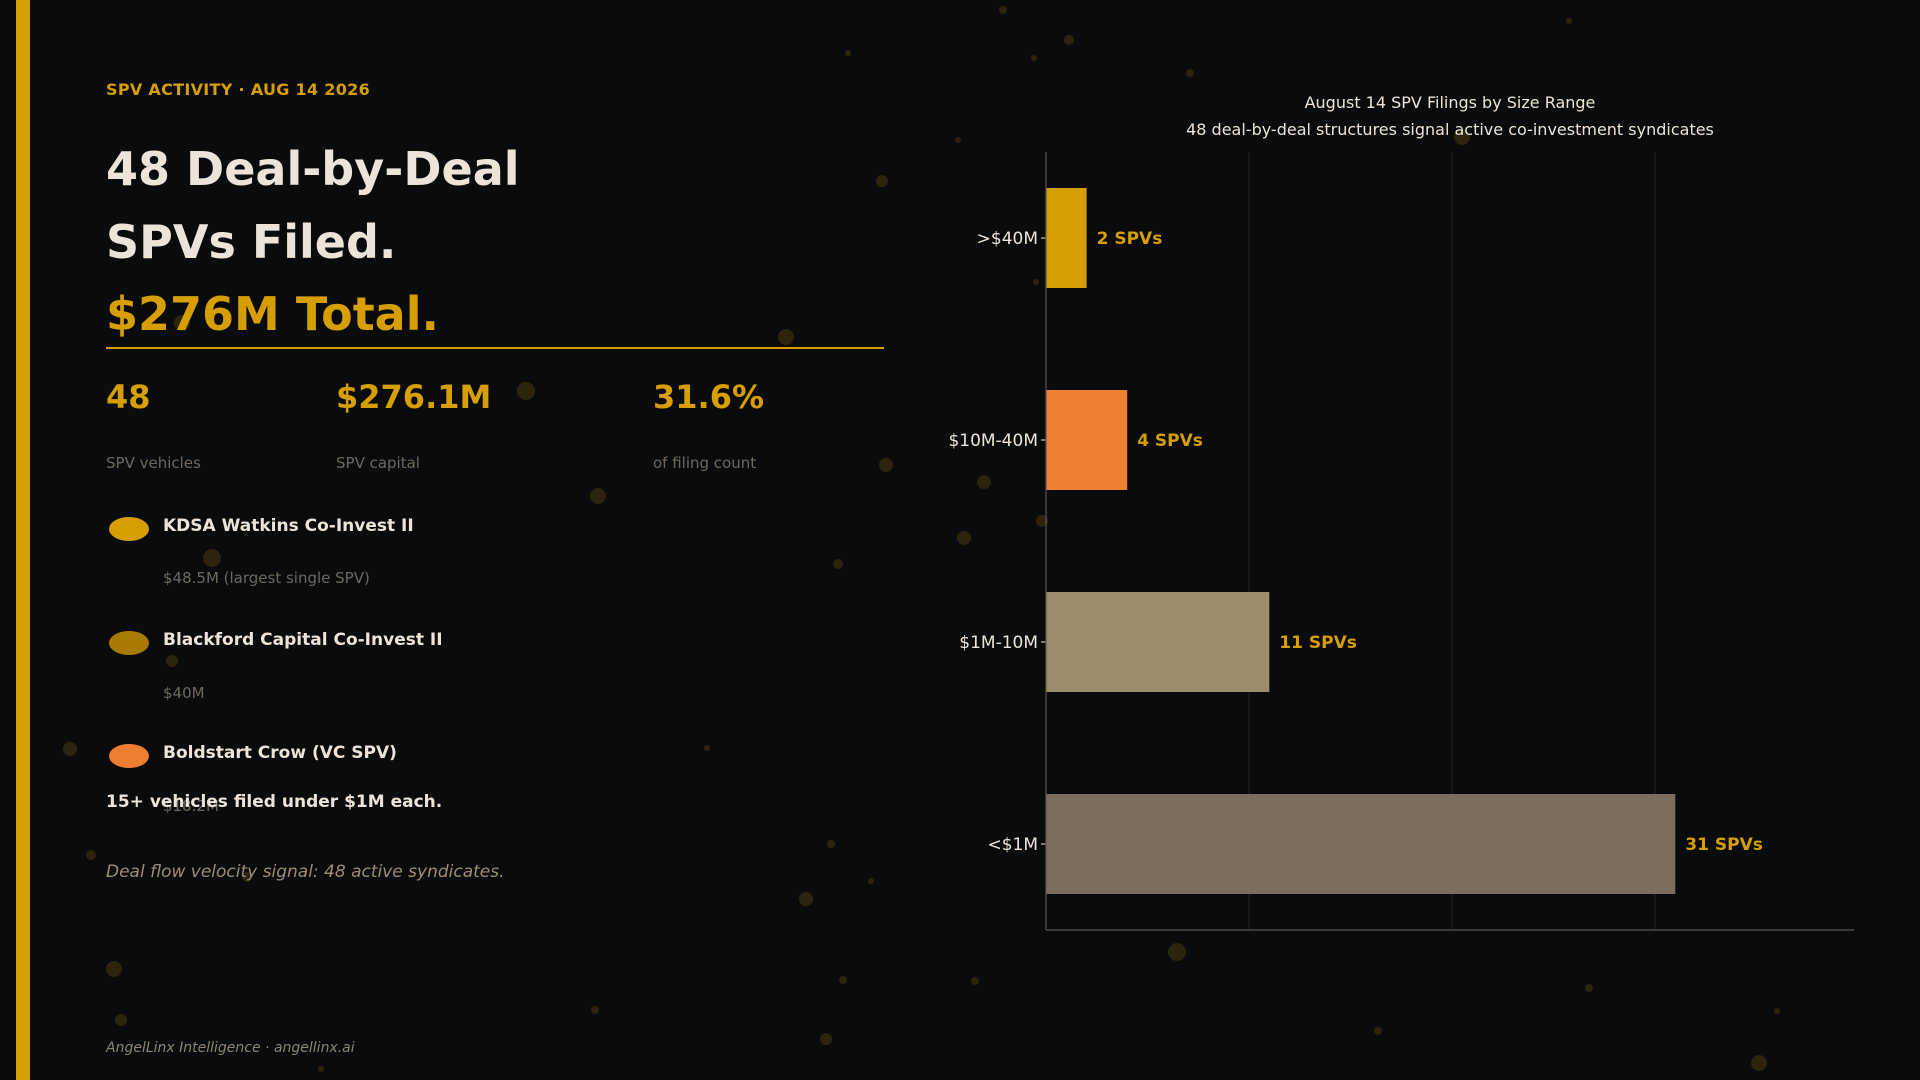 Image resolution: width=1920 pixels, height=1080 pixels. Describe the element at coordinates (272, 314) in the screenshot. I see `headline-total: $276M Total.` at that location.